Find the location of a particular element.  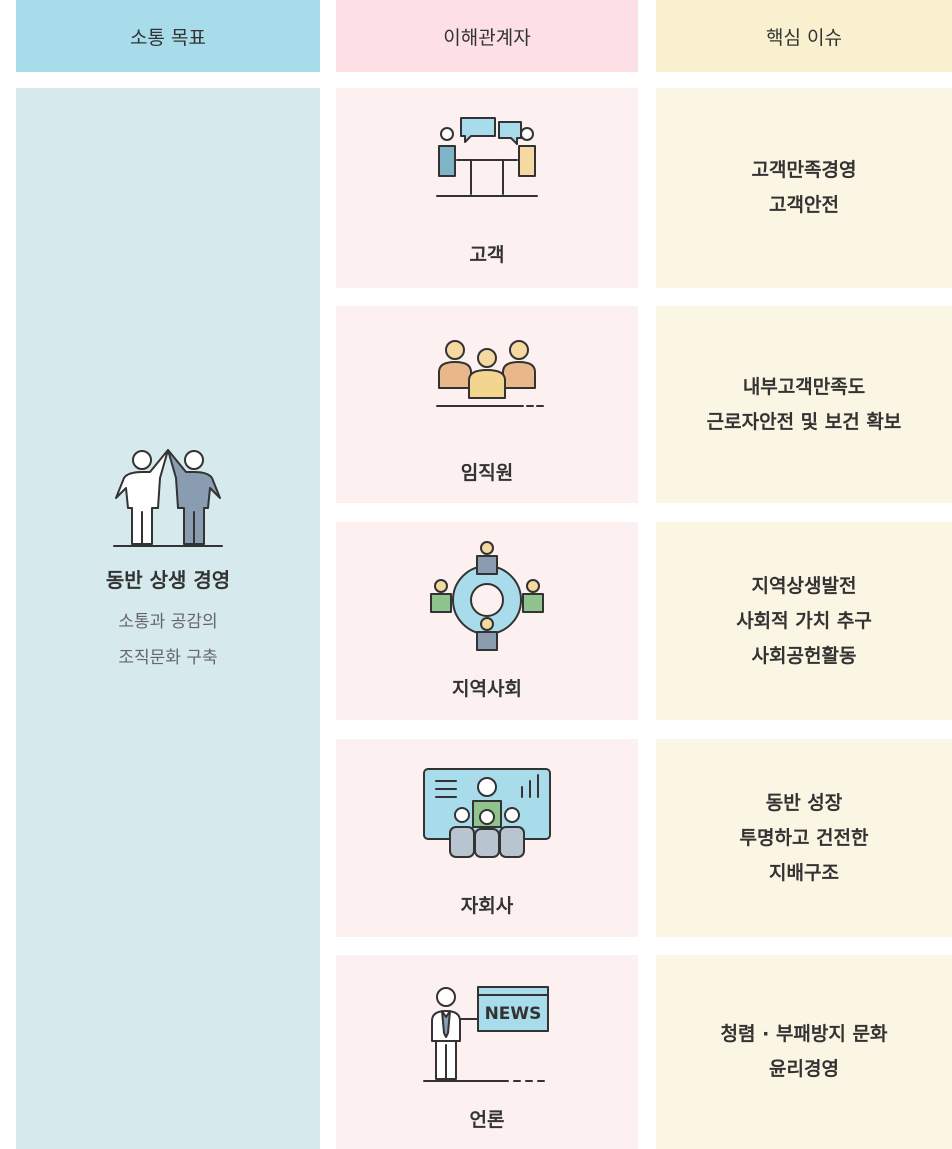

issue-cell: 동반 성장 투명하고 건전한 지배구조 is located at coordinates (804, 838).